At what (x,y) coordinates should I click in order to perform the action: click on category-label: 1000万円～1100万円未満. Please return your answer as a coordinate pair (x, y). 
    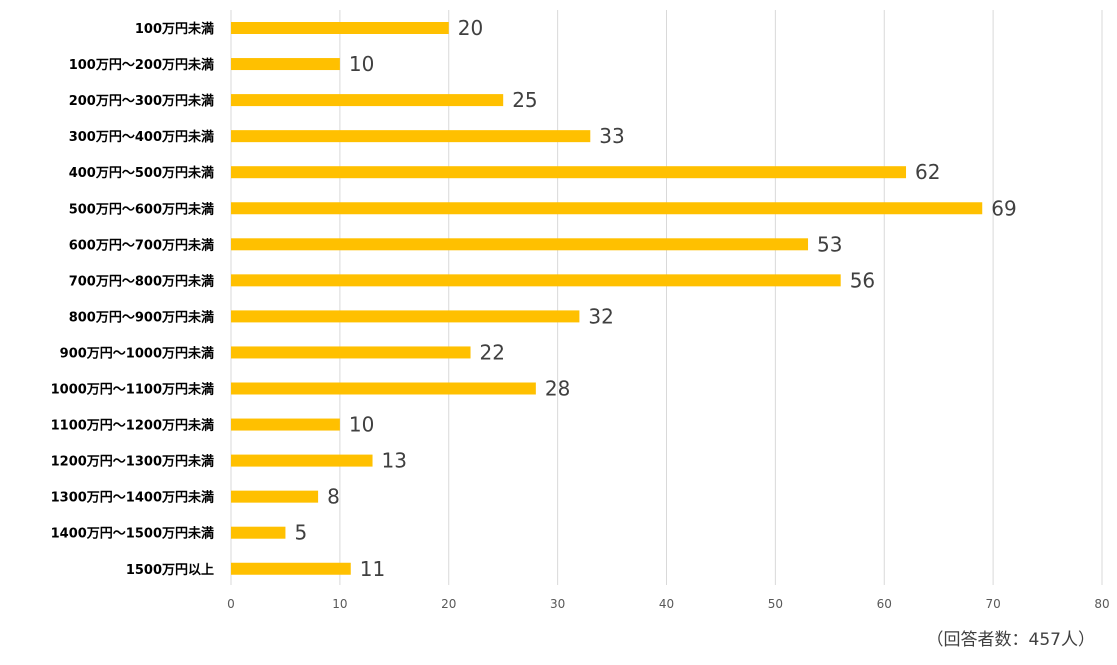
    Looking at the image, I should click on (132, 390).